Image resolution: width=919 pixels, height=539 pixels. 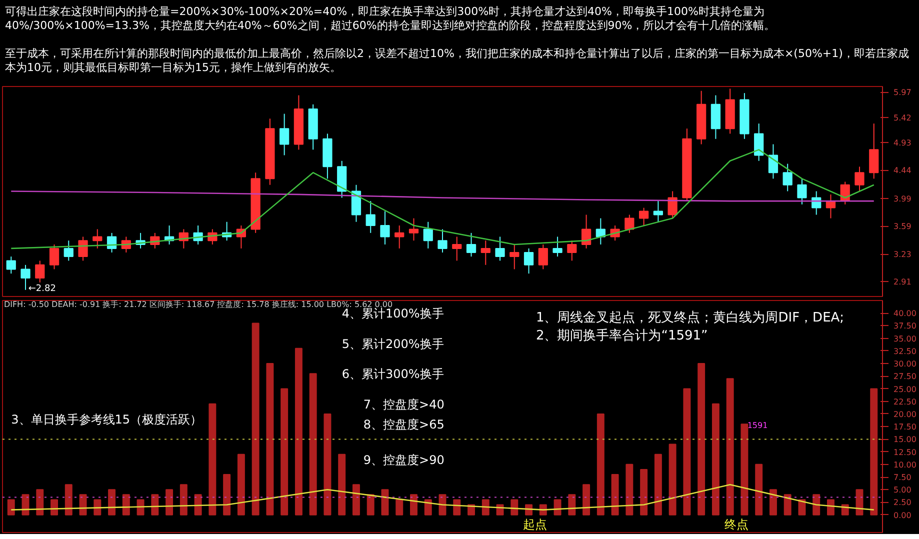 What do you see at coordinates (393, 313) in the screenshot?
I see `annotation: 4、累计100%换手` at bounding box center [393, 313].